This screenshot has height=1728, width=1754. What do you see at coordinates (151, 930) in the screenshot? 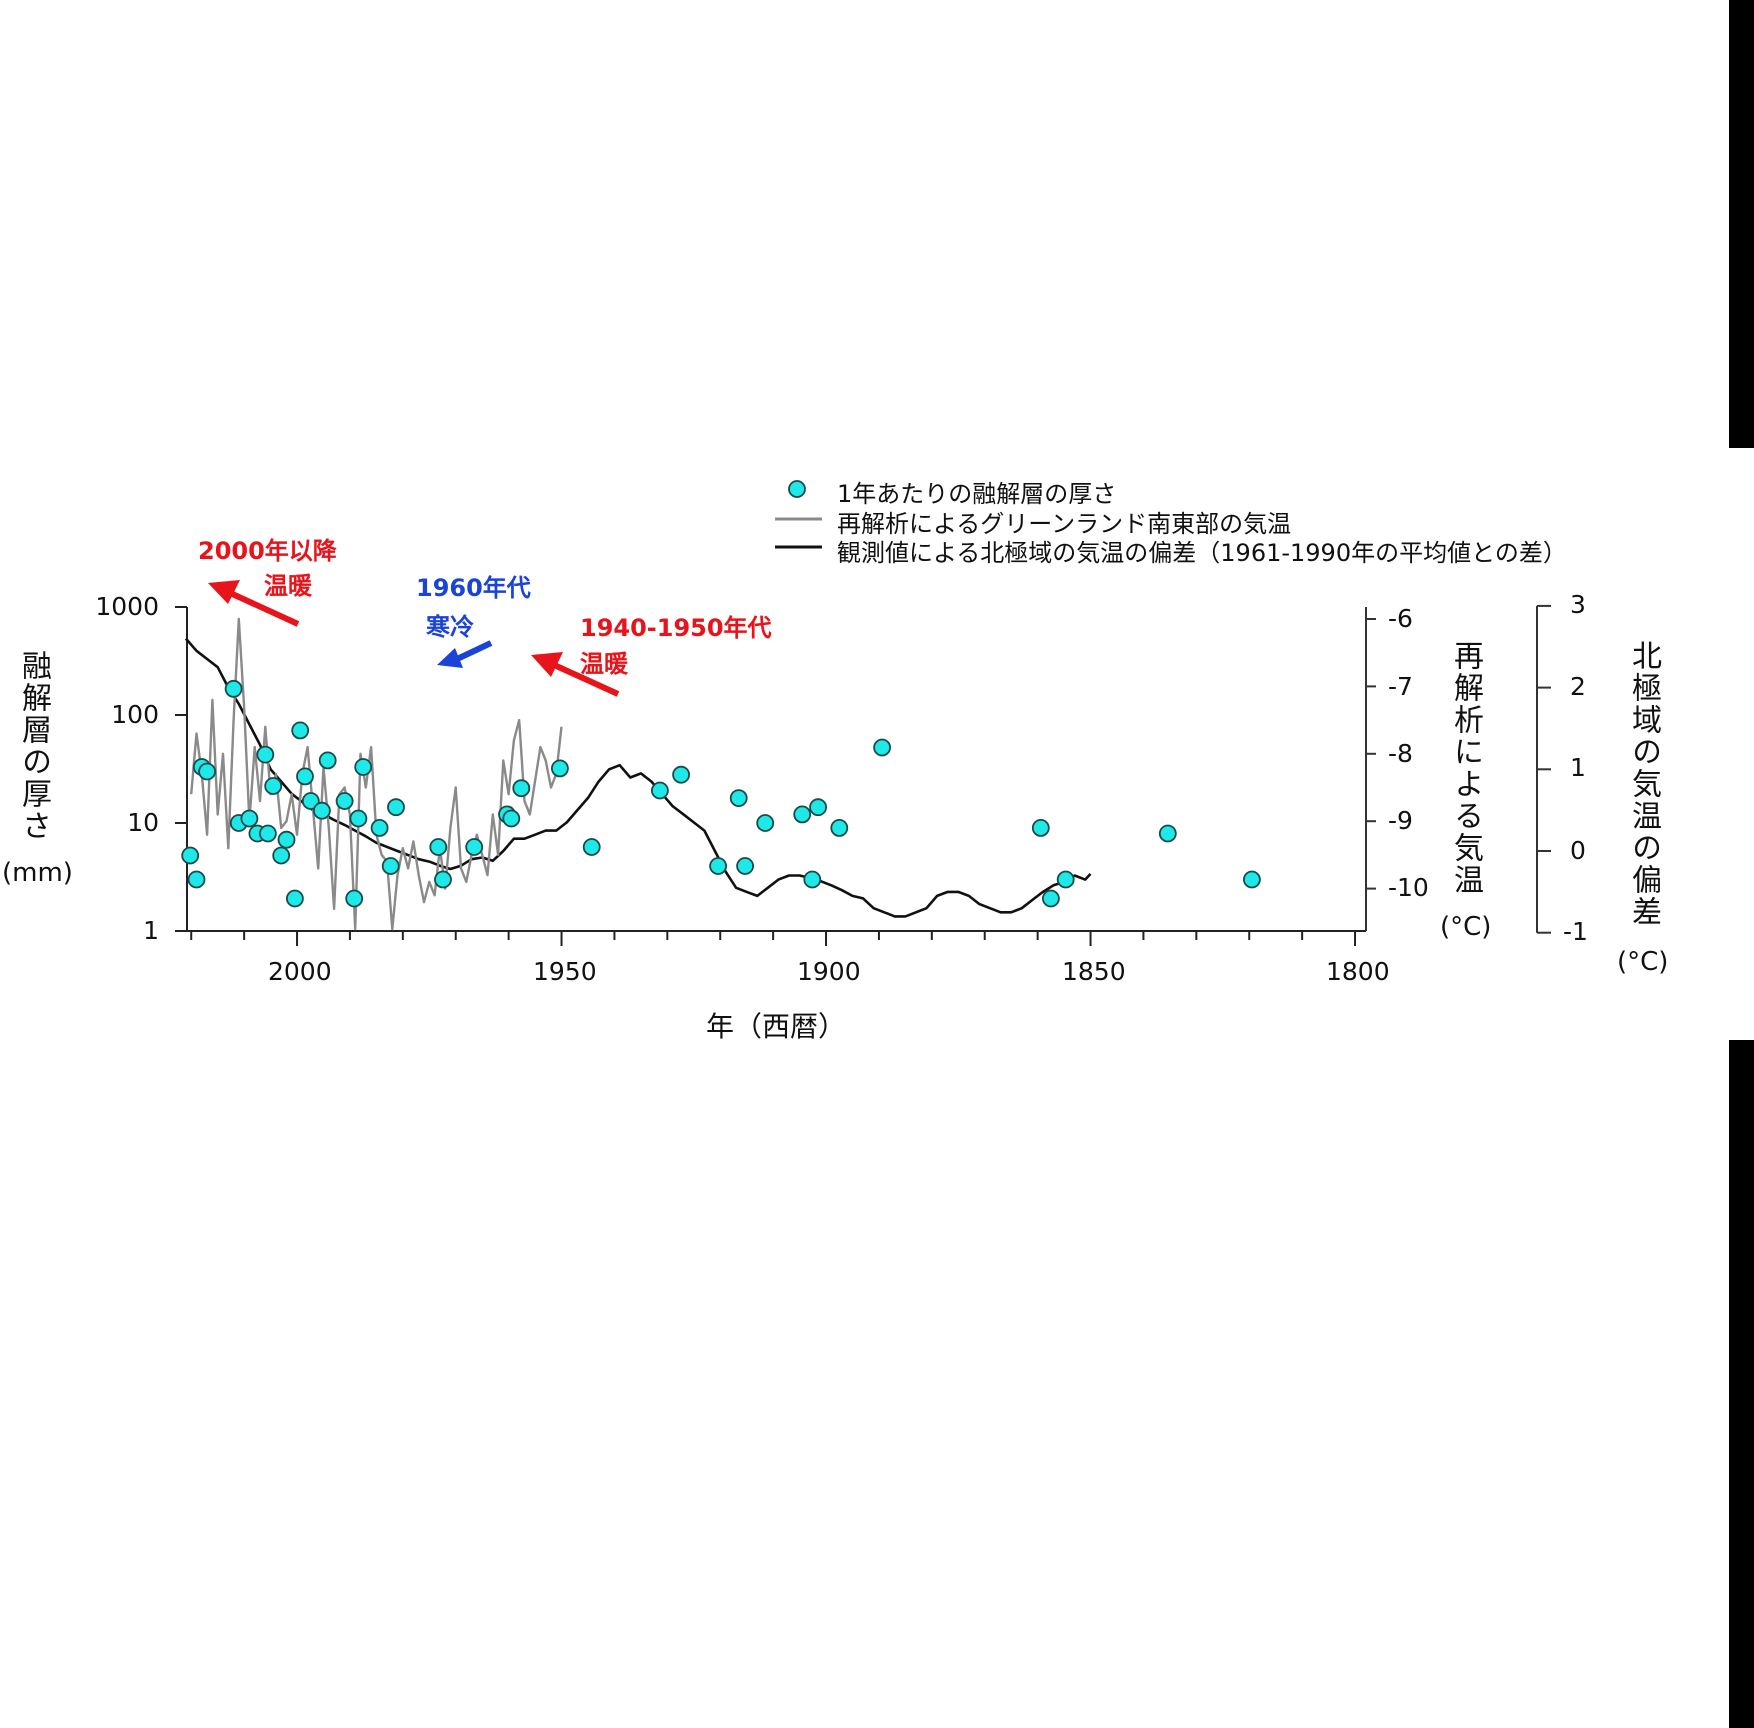
I see `y-left-tick-1: 1` at bounding box center [151, 930].